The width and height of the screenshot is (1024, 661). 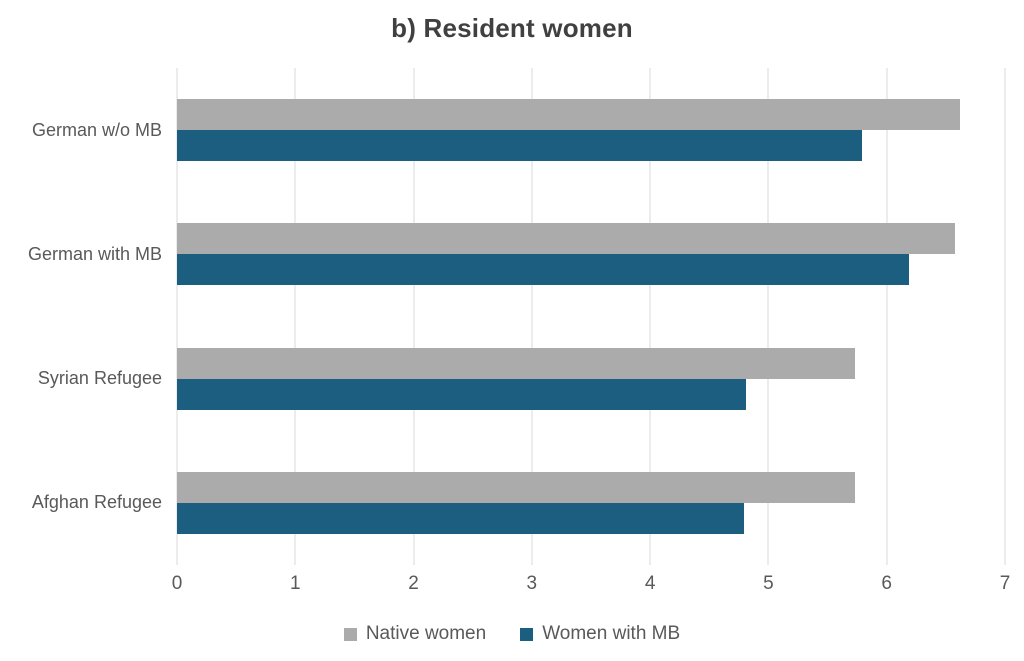 I want to click on chart-title: b) Resident women, so click(x=512, y=28).